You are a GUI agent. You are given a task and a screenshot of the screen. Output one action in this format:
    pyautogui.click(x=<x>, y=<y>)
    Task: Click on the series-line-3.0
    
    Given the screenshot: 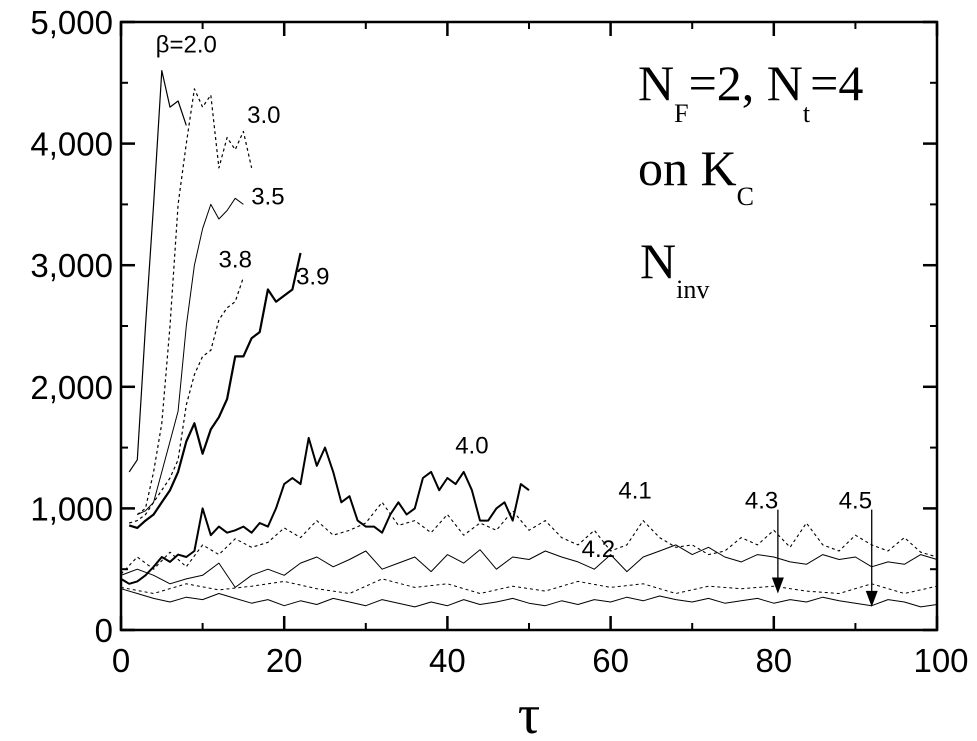 What is the action you would take?
    pyautogui.click(x=194, y=301)
    